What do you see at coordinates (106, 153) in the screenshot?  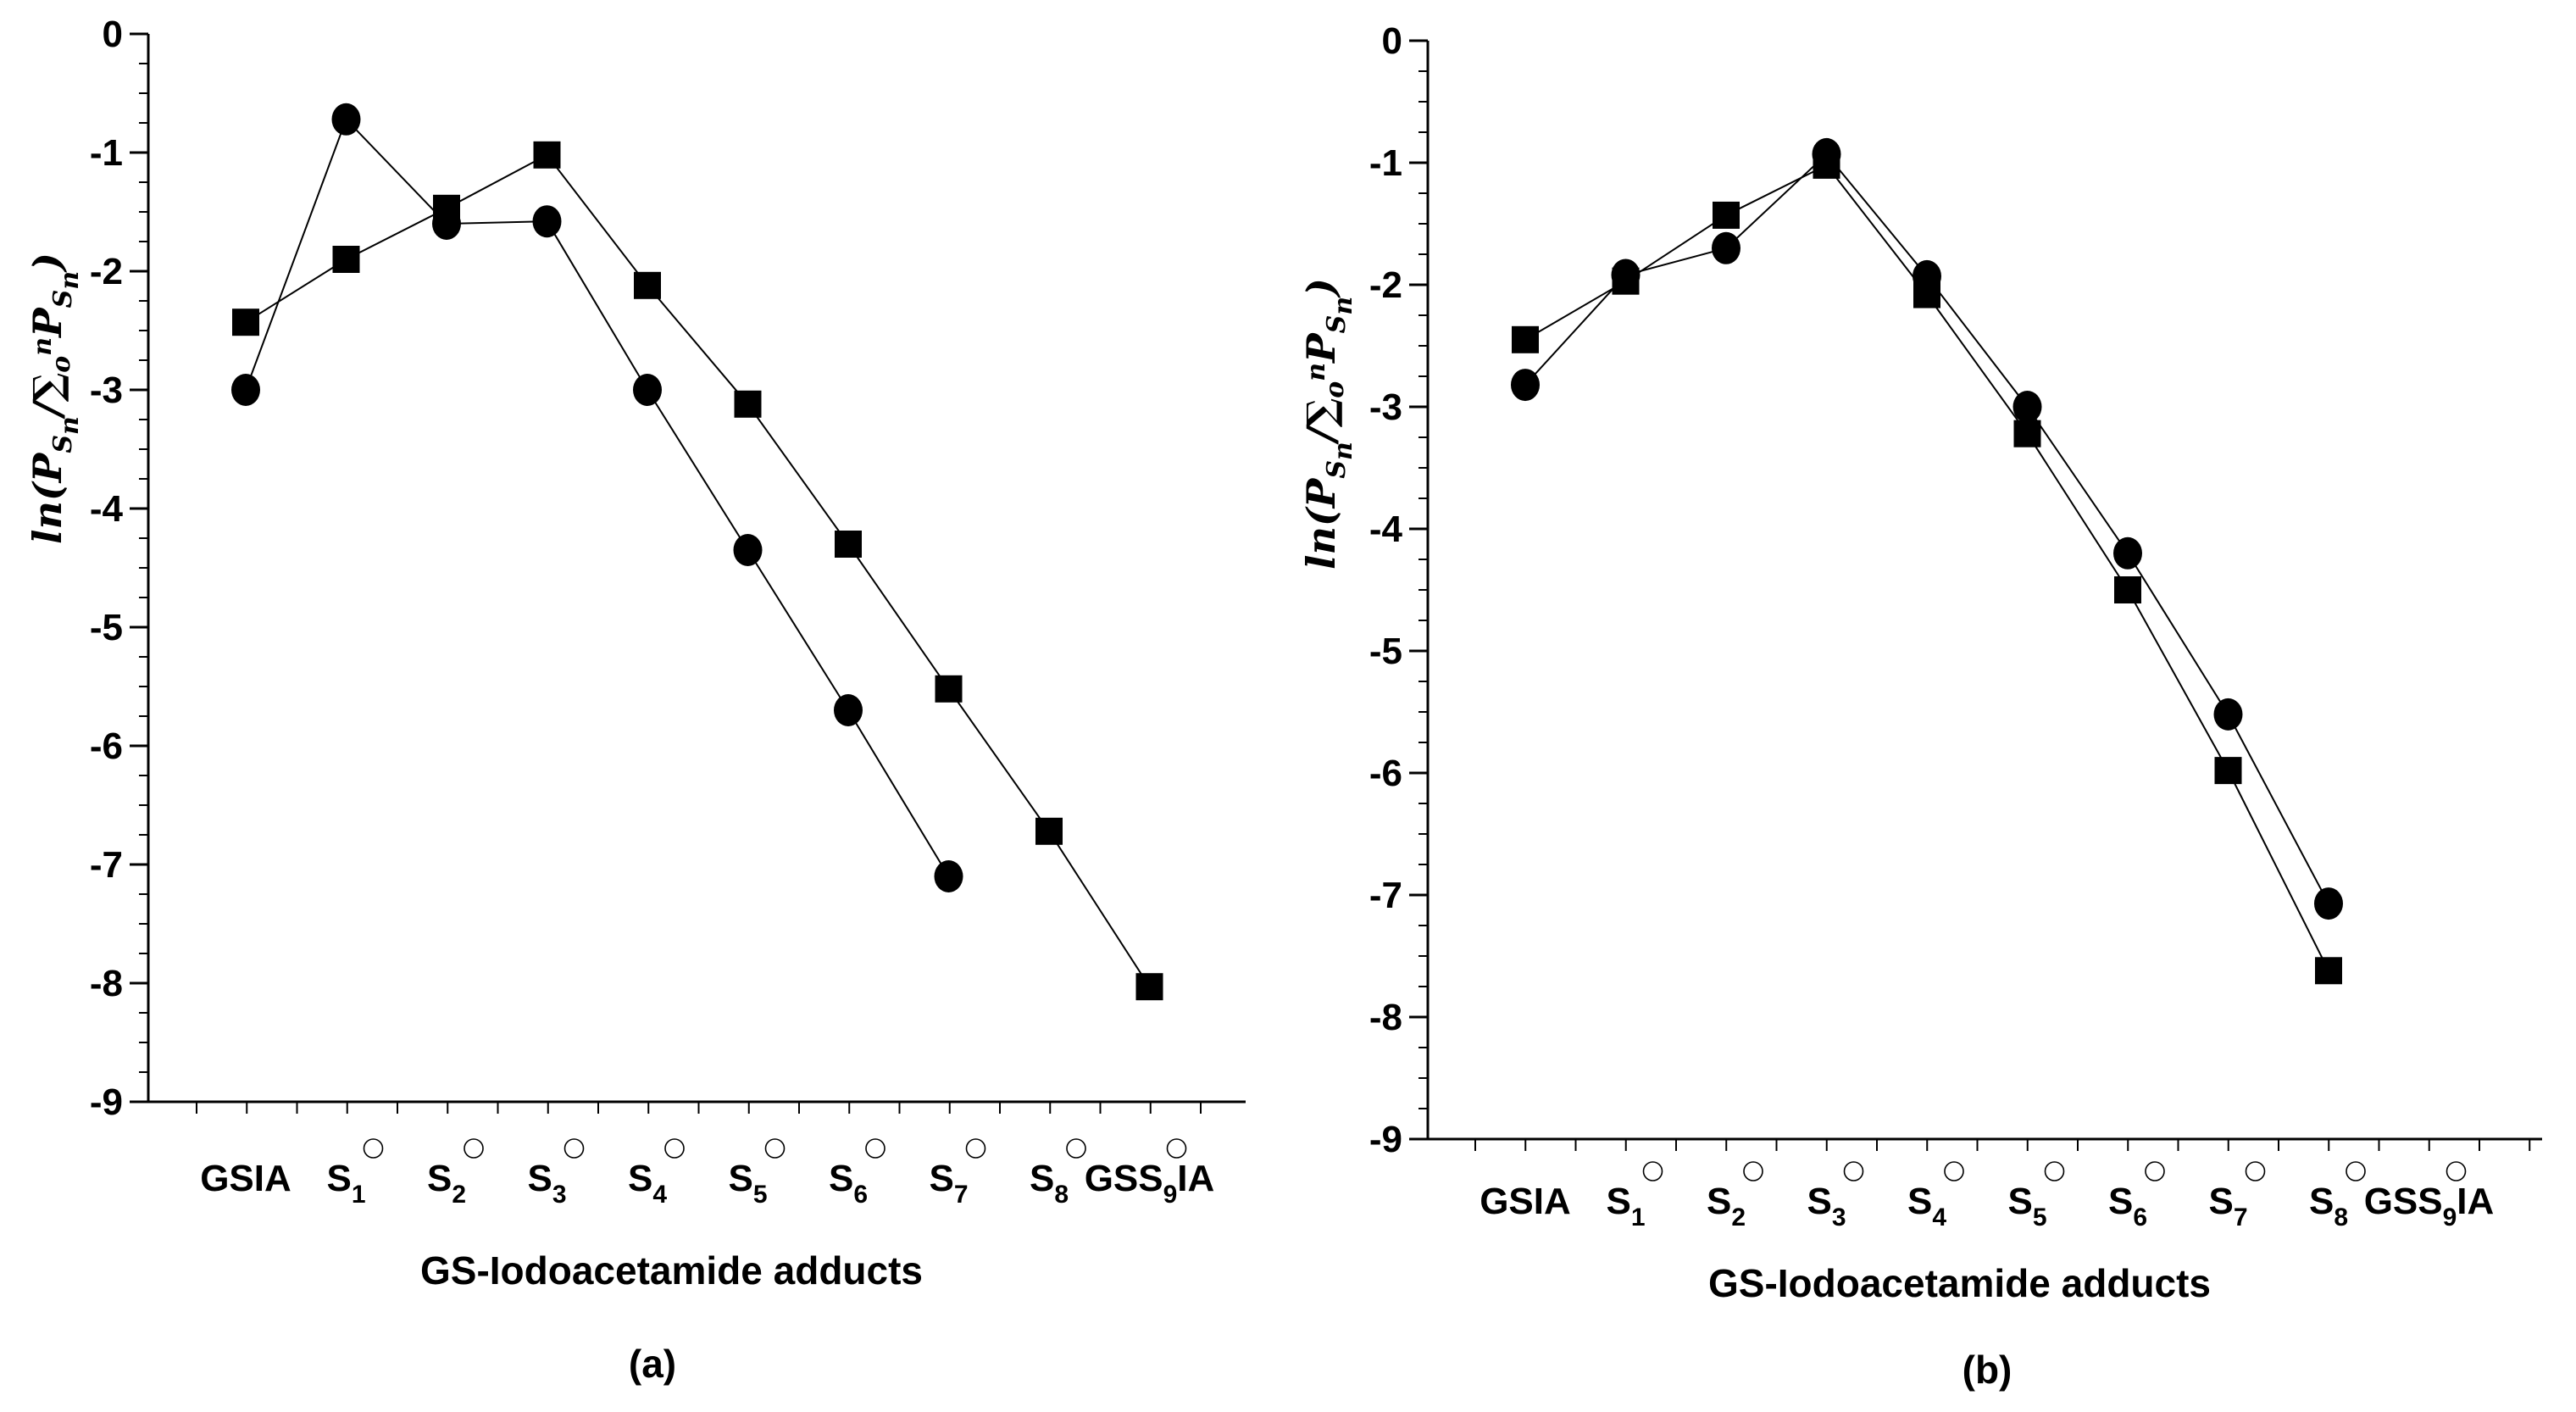 I see `y-tick-label: -1` at bounding box center [106, 153].